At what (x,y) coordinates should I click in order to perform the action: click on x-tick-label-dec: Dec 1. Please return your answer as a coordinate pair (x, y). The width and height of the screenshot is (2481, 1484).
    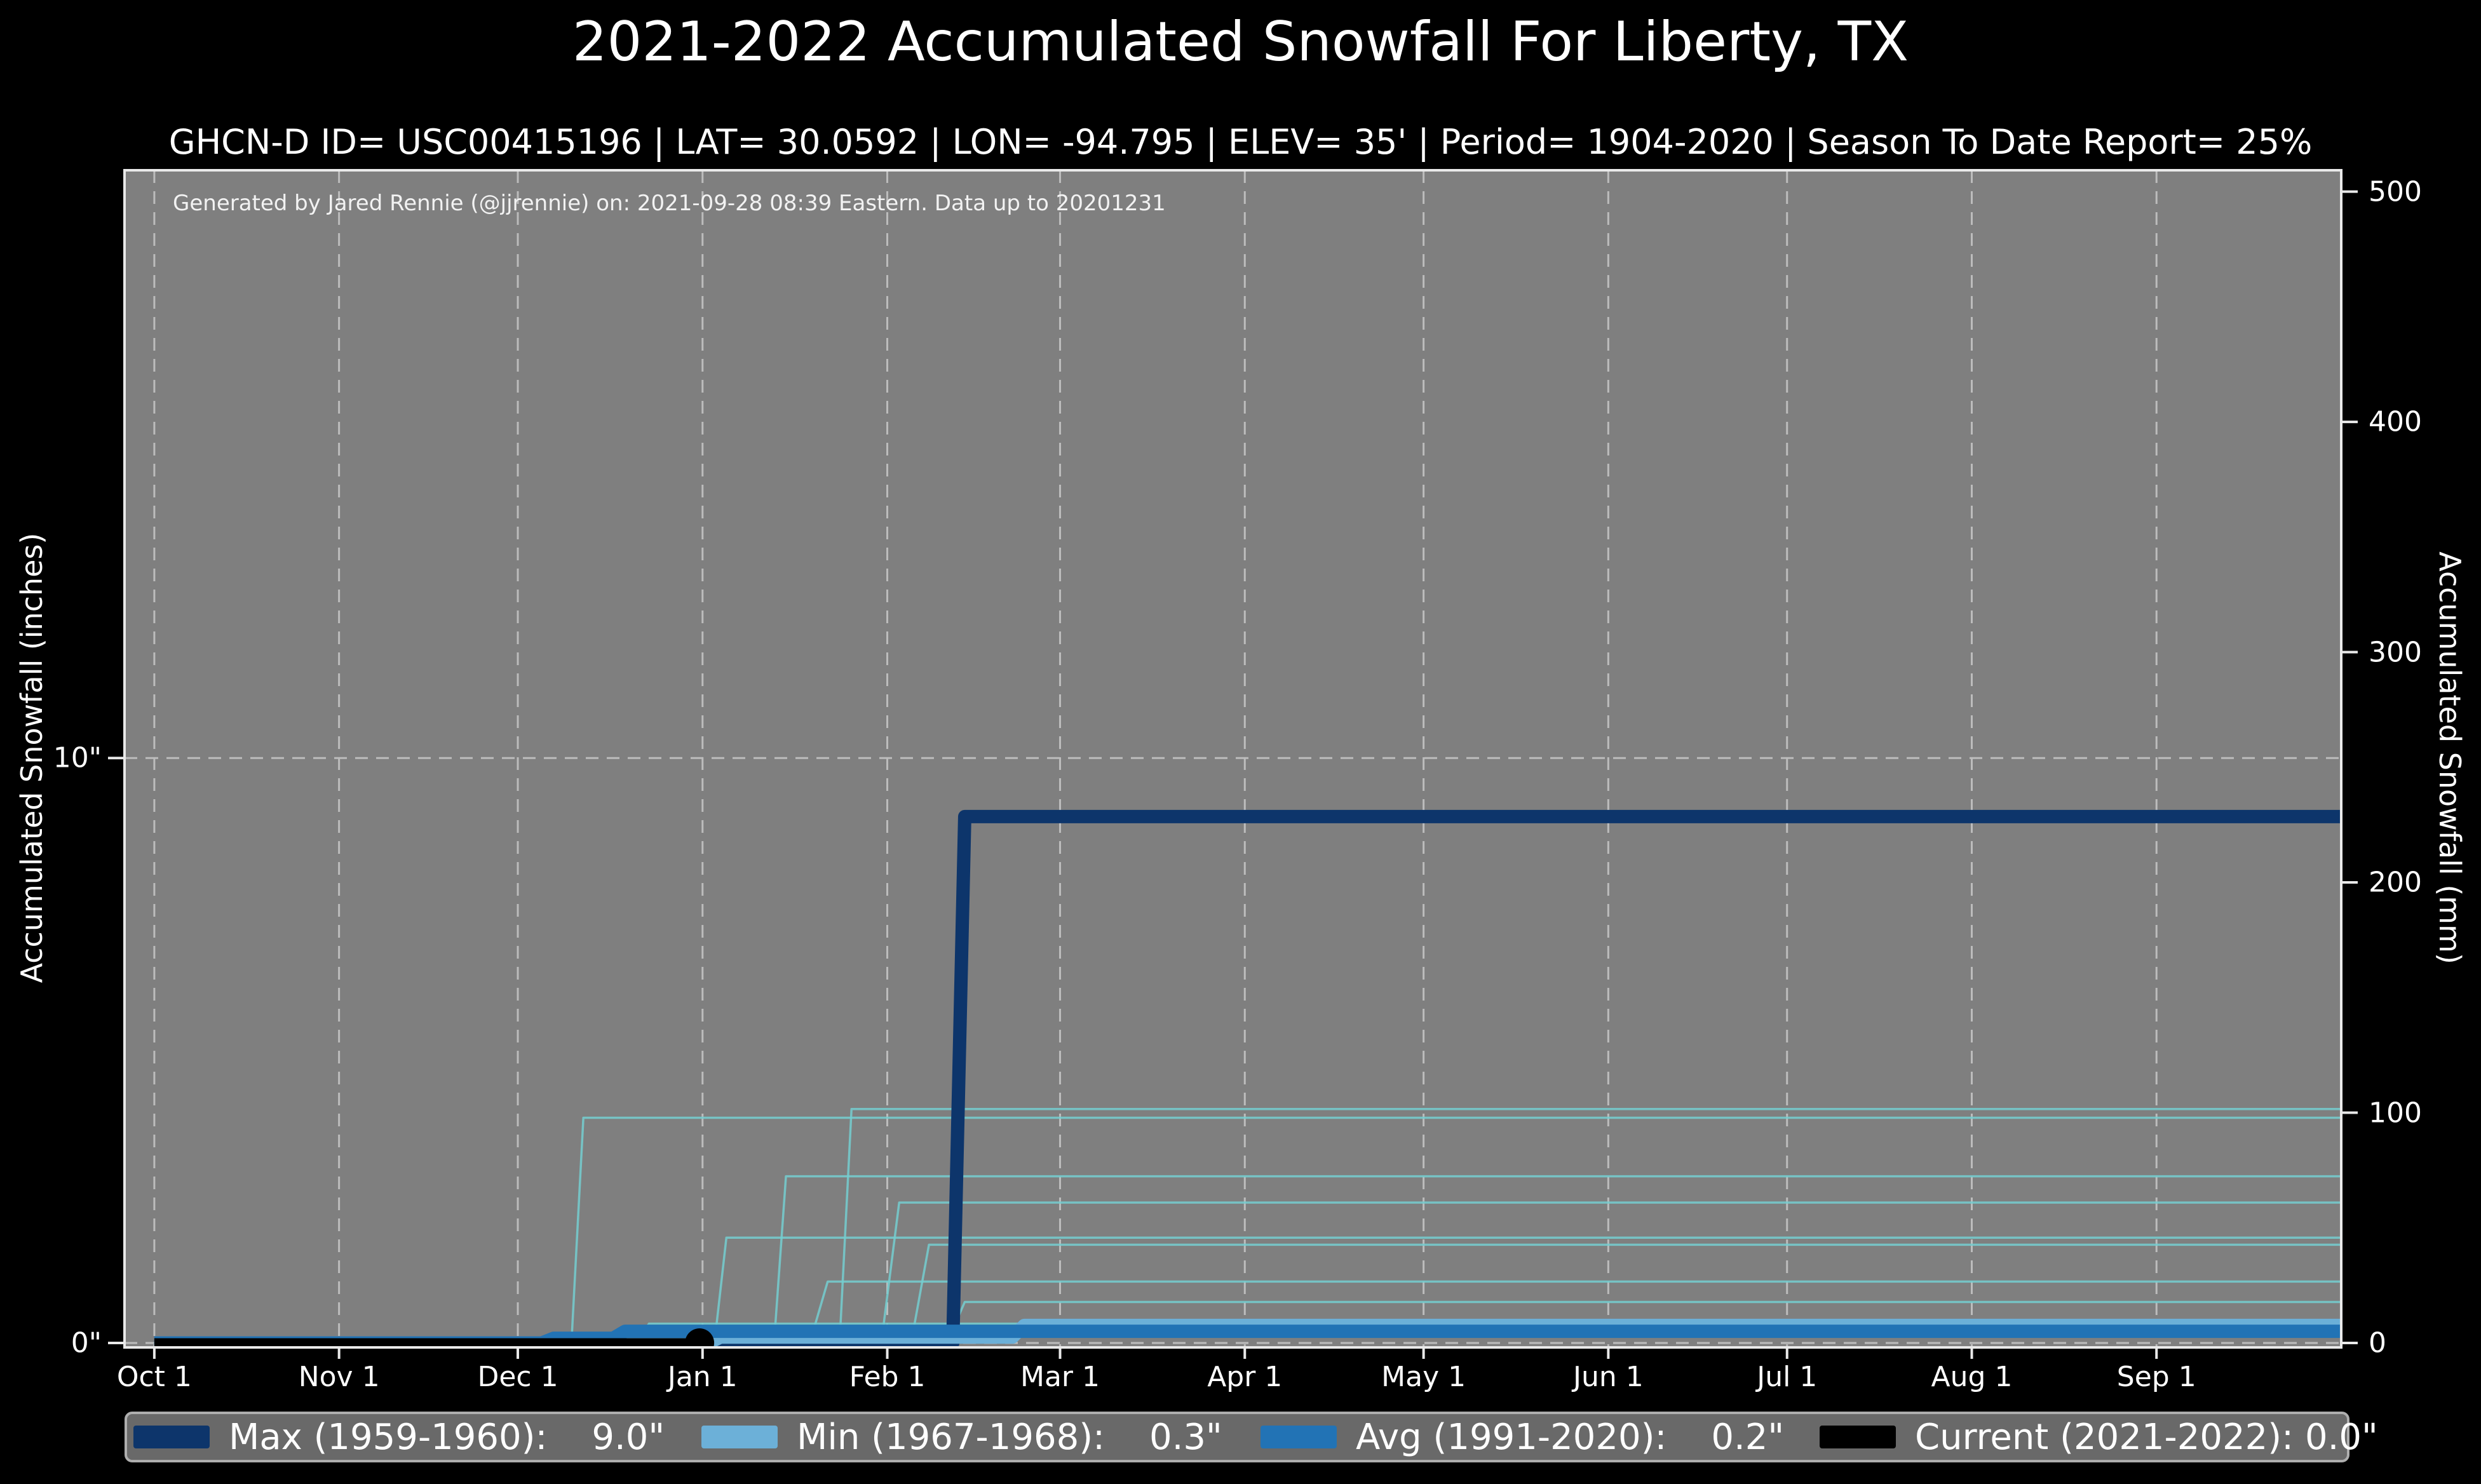
    Looking at the image, I should click on (517, 1377).